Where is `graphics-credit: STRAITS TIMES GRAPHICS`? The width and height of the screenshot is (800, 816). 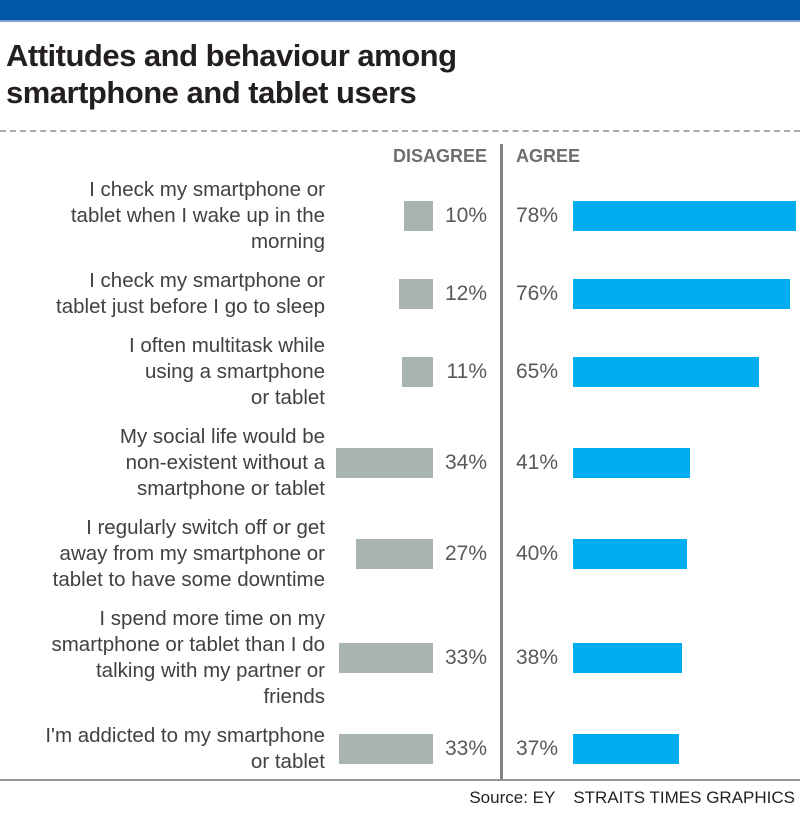
graphics-credit: STRAITS TIMES GRAPHICS is located at coordinates (684, 797).